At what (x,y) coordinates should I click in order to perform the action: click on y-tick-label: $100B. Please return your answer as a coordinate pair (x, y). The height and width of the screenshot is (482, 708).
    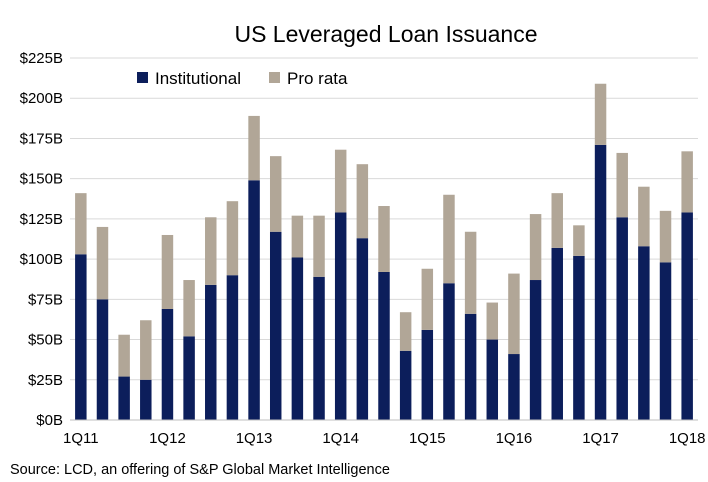
    Looking at the image, I should click on (41, 259).